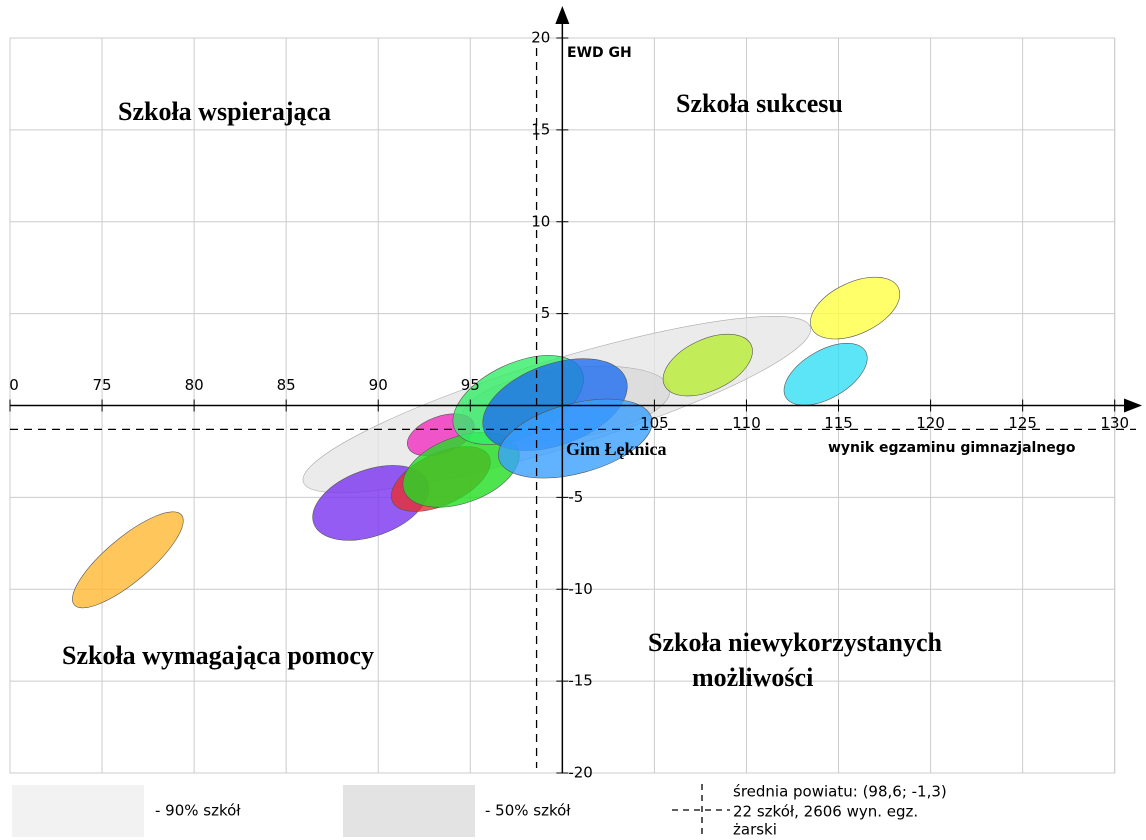  Describe the element at coordinates (378, 385) in the screenshot. I see `x-tick-label: 90` at that location.